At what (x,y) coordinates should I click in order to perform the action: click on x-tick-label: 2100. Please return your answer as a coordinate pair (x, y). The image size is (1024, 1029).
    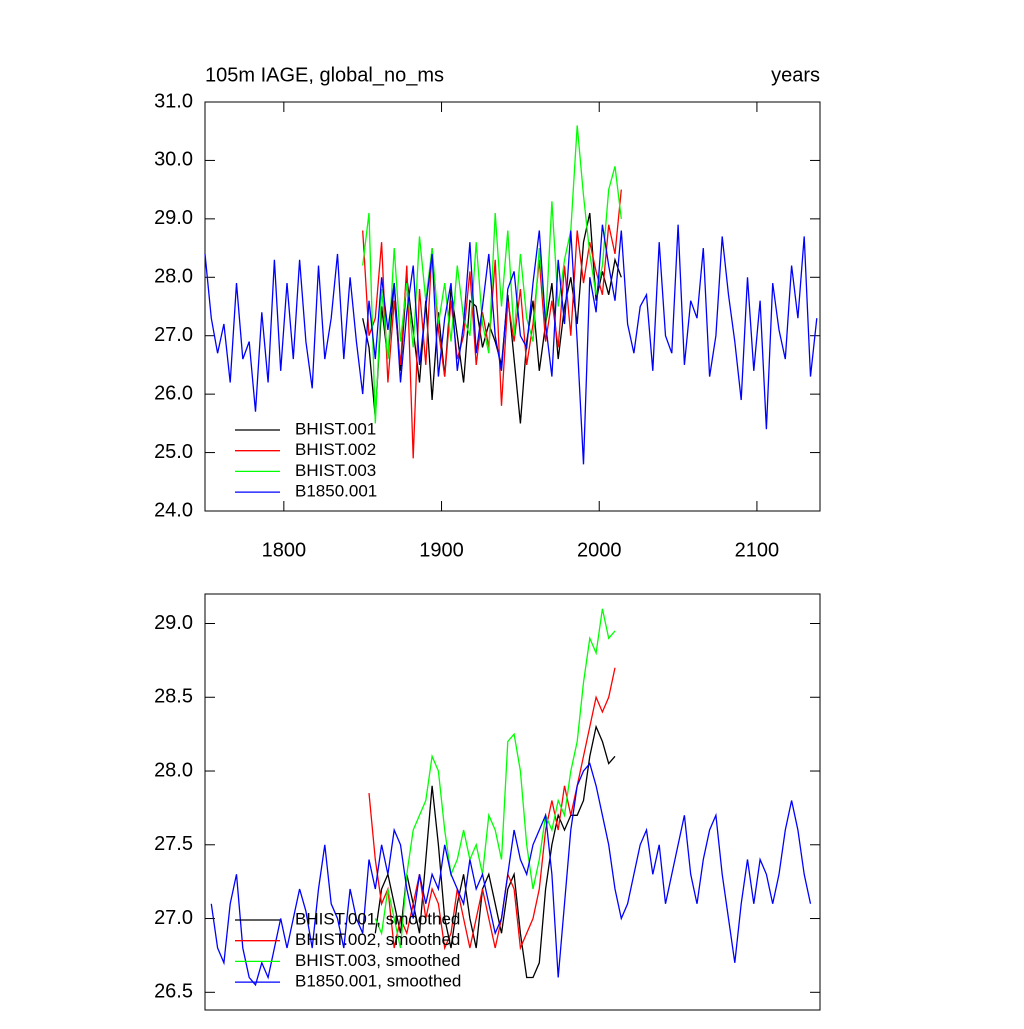
    Looking at the image, I should click on (757, 550).